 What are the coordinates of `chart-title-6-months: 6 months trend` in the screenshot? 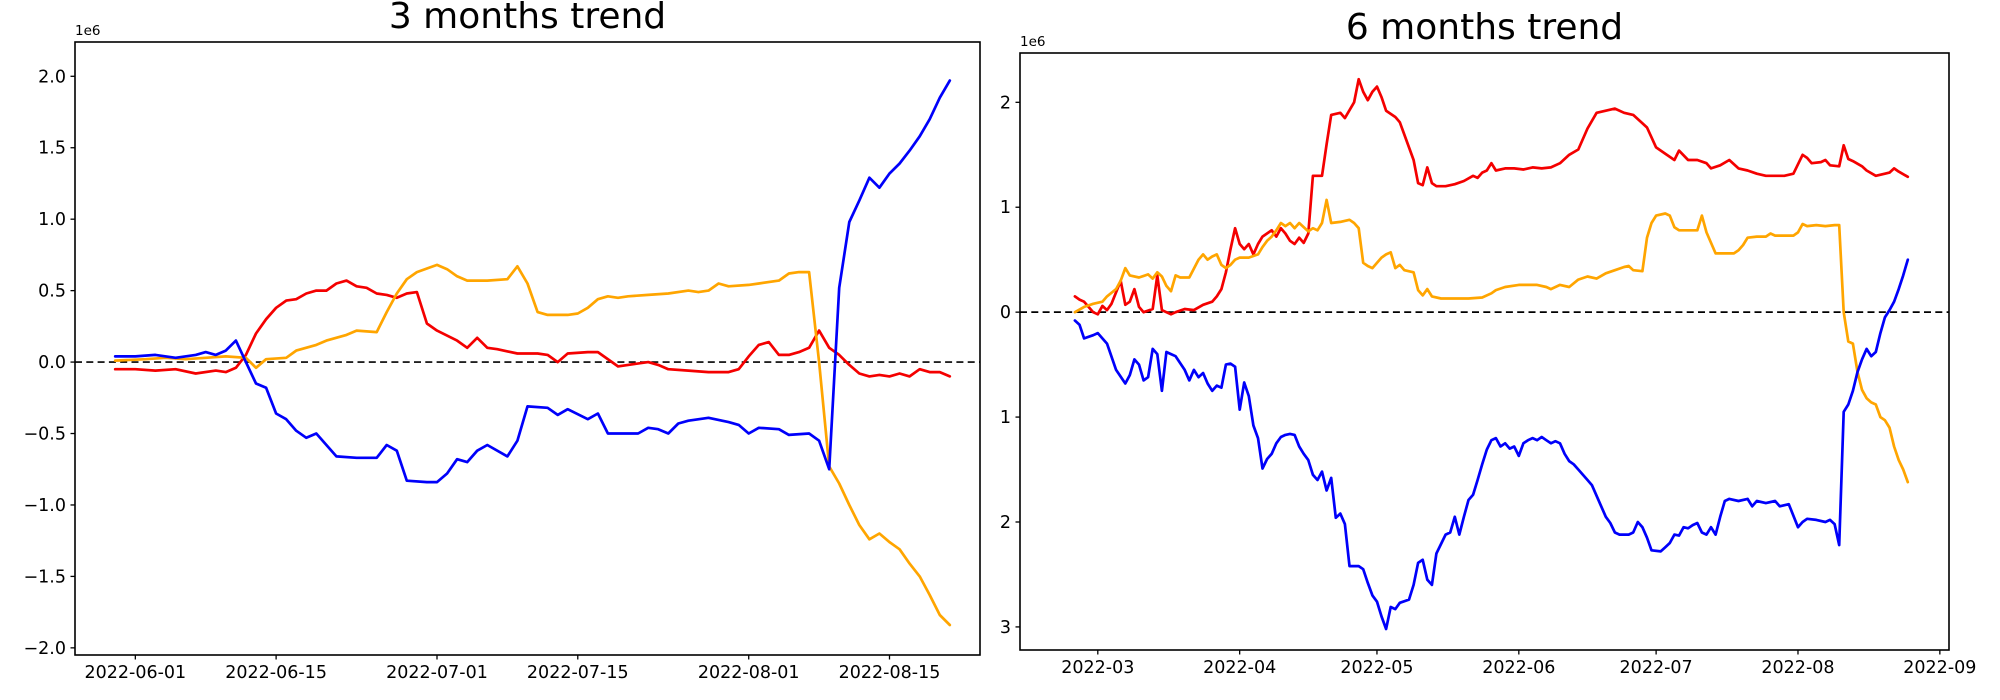 It's located at (1484, 27).